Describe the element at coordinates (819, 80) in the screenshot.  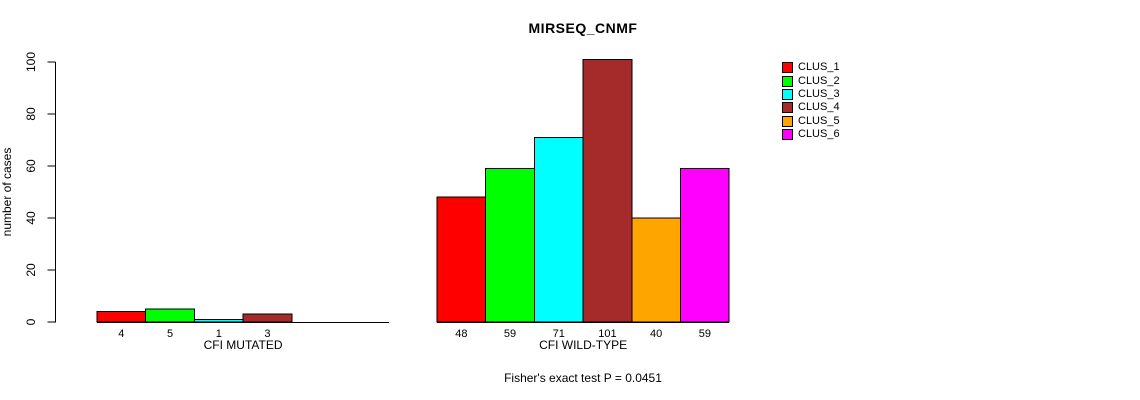
I see `legend-label: CLUS_2` at that location.